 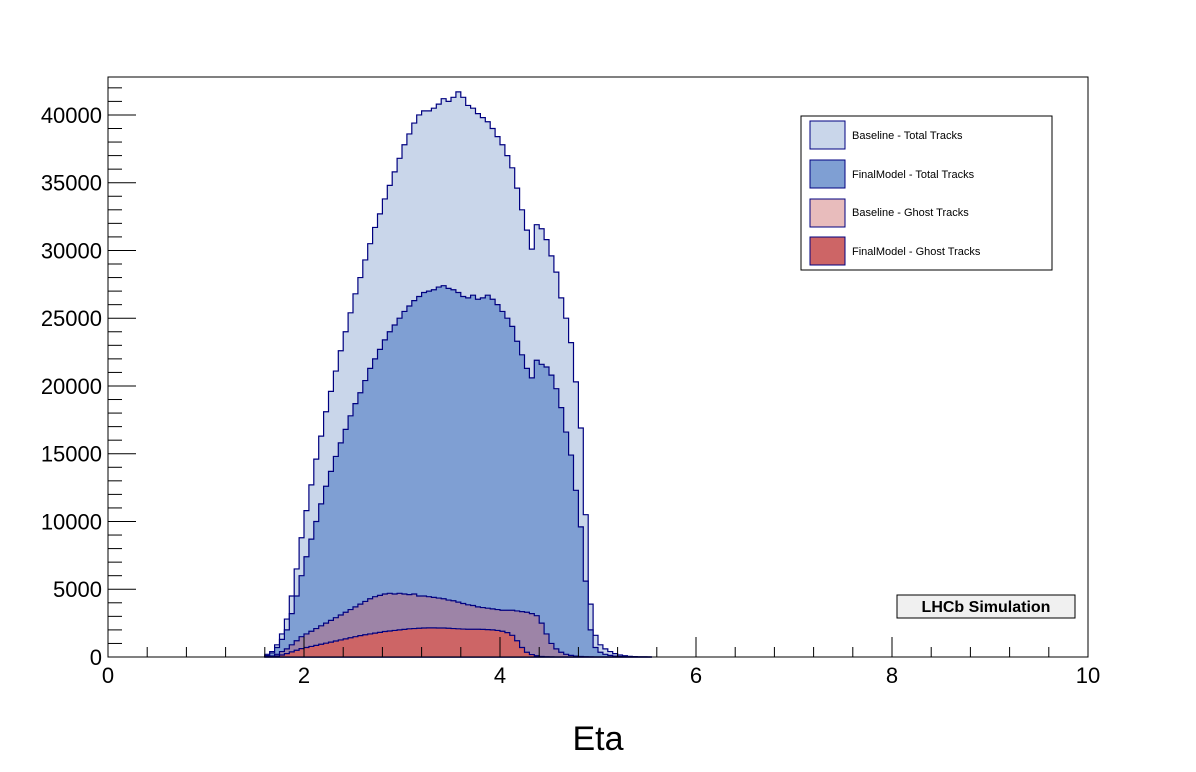 What do you see at coordinates (96, 657) in the screenshot?
I see `y-tick-label: 0` at bounding box center [96, 657].